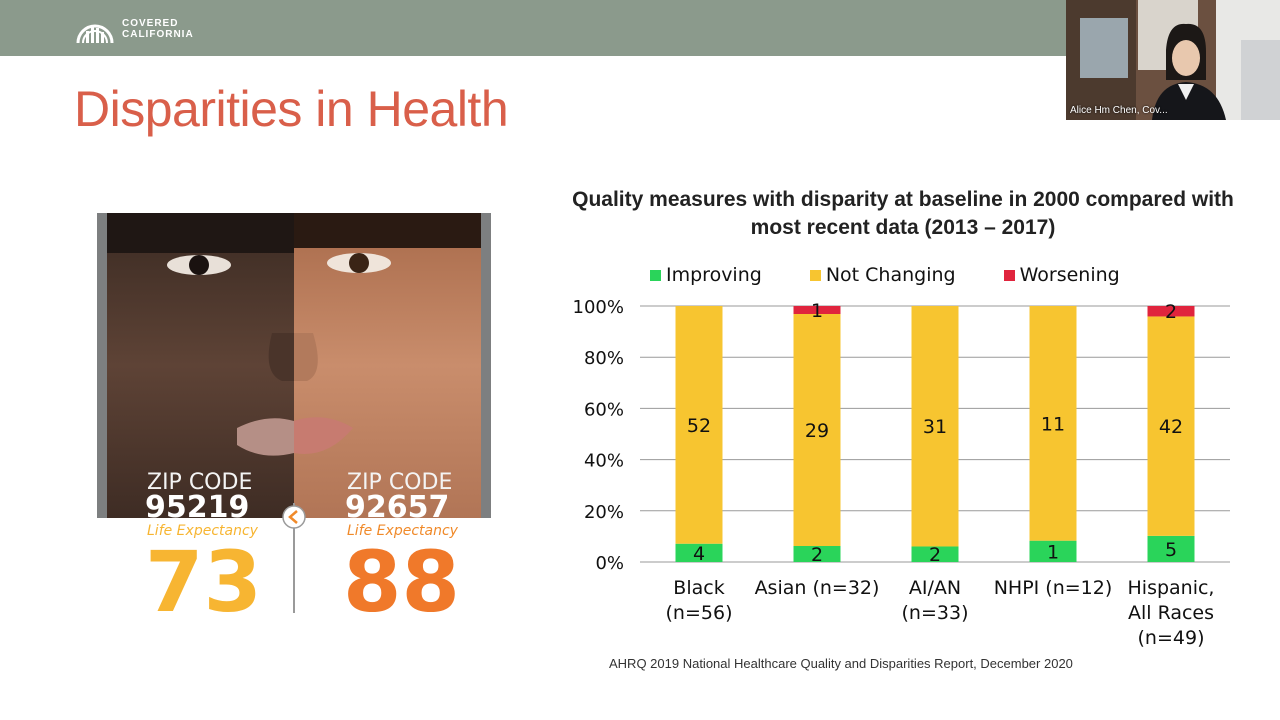 This screenshot has height=720, width=1280. I want to click on data-label: 31, so click(935, 427).